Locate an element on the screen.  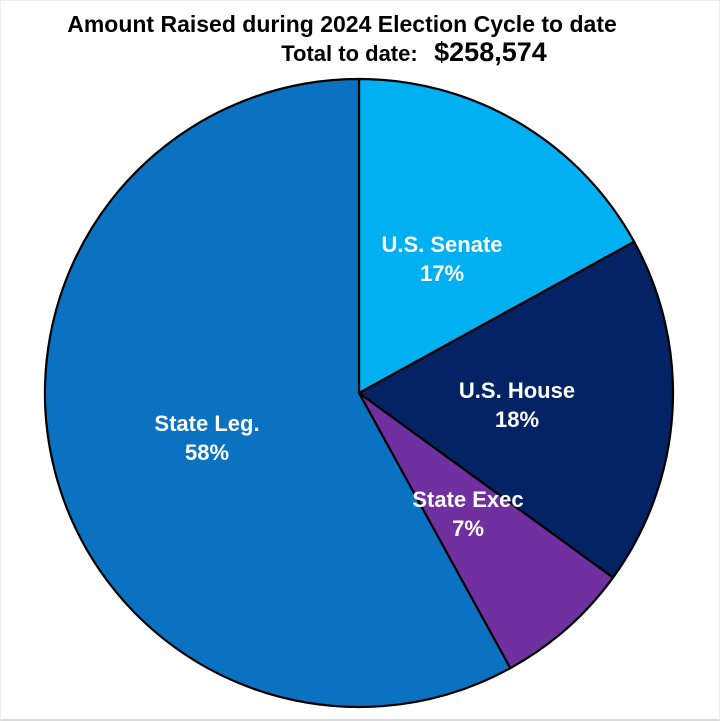
slice-label-u-s-senate: U.S. Senate 17% is located at coordinates (441, 259).